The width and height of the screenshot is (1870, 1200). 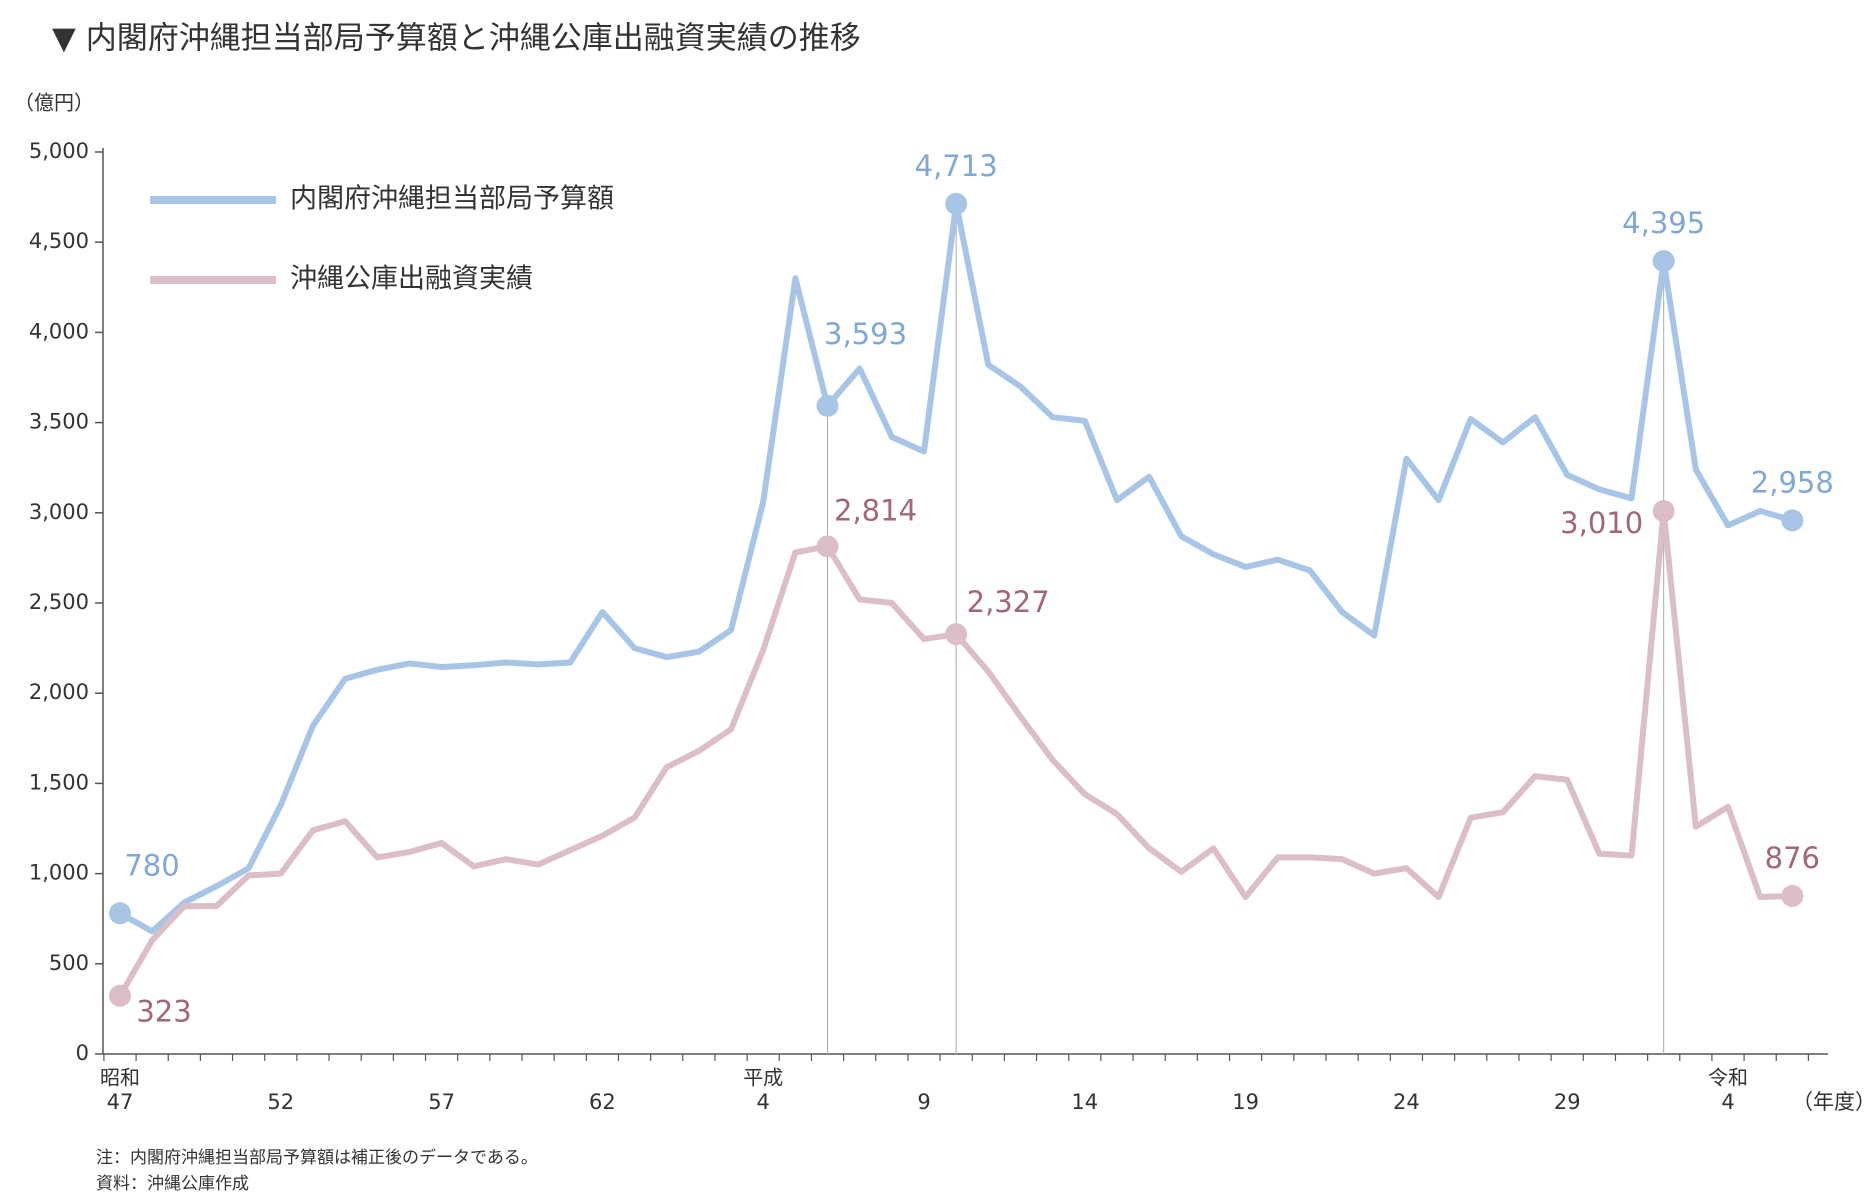 What do you see at coordinates (172, 1184) in the screenshot?
I see `note: 資料：沖縄公庫作成` at bounding box center [172, 1184].